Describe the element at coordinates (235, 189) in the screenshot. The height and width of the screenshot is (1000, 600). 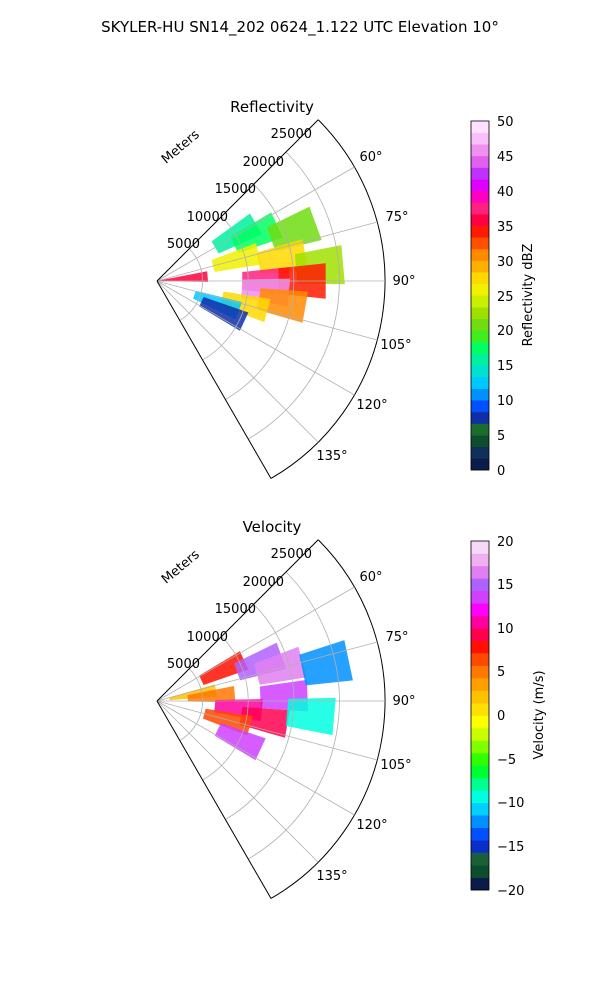
I see `range-tick: 15000` at that location.